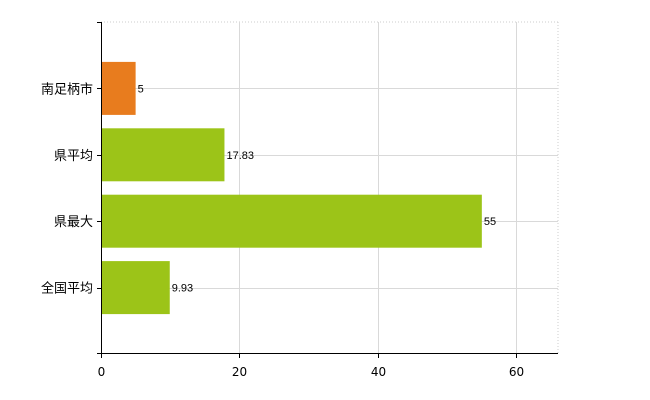 This screenshot has width=650, height=400. I want to click on category-label: 県平均, so click(73, 156).